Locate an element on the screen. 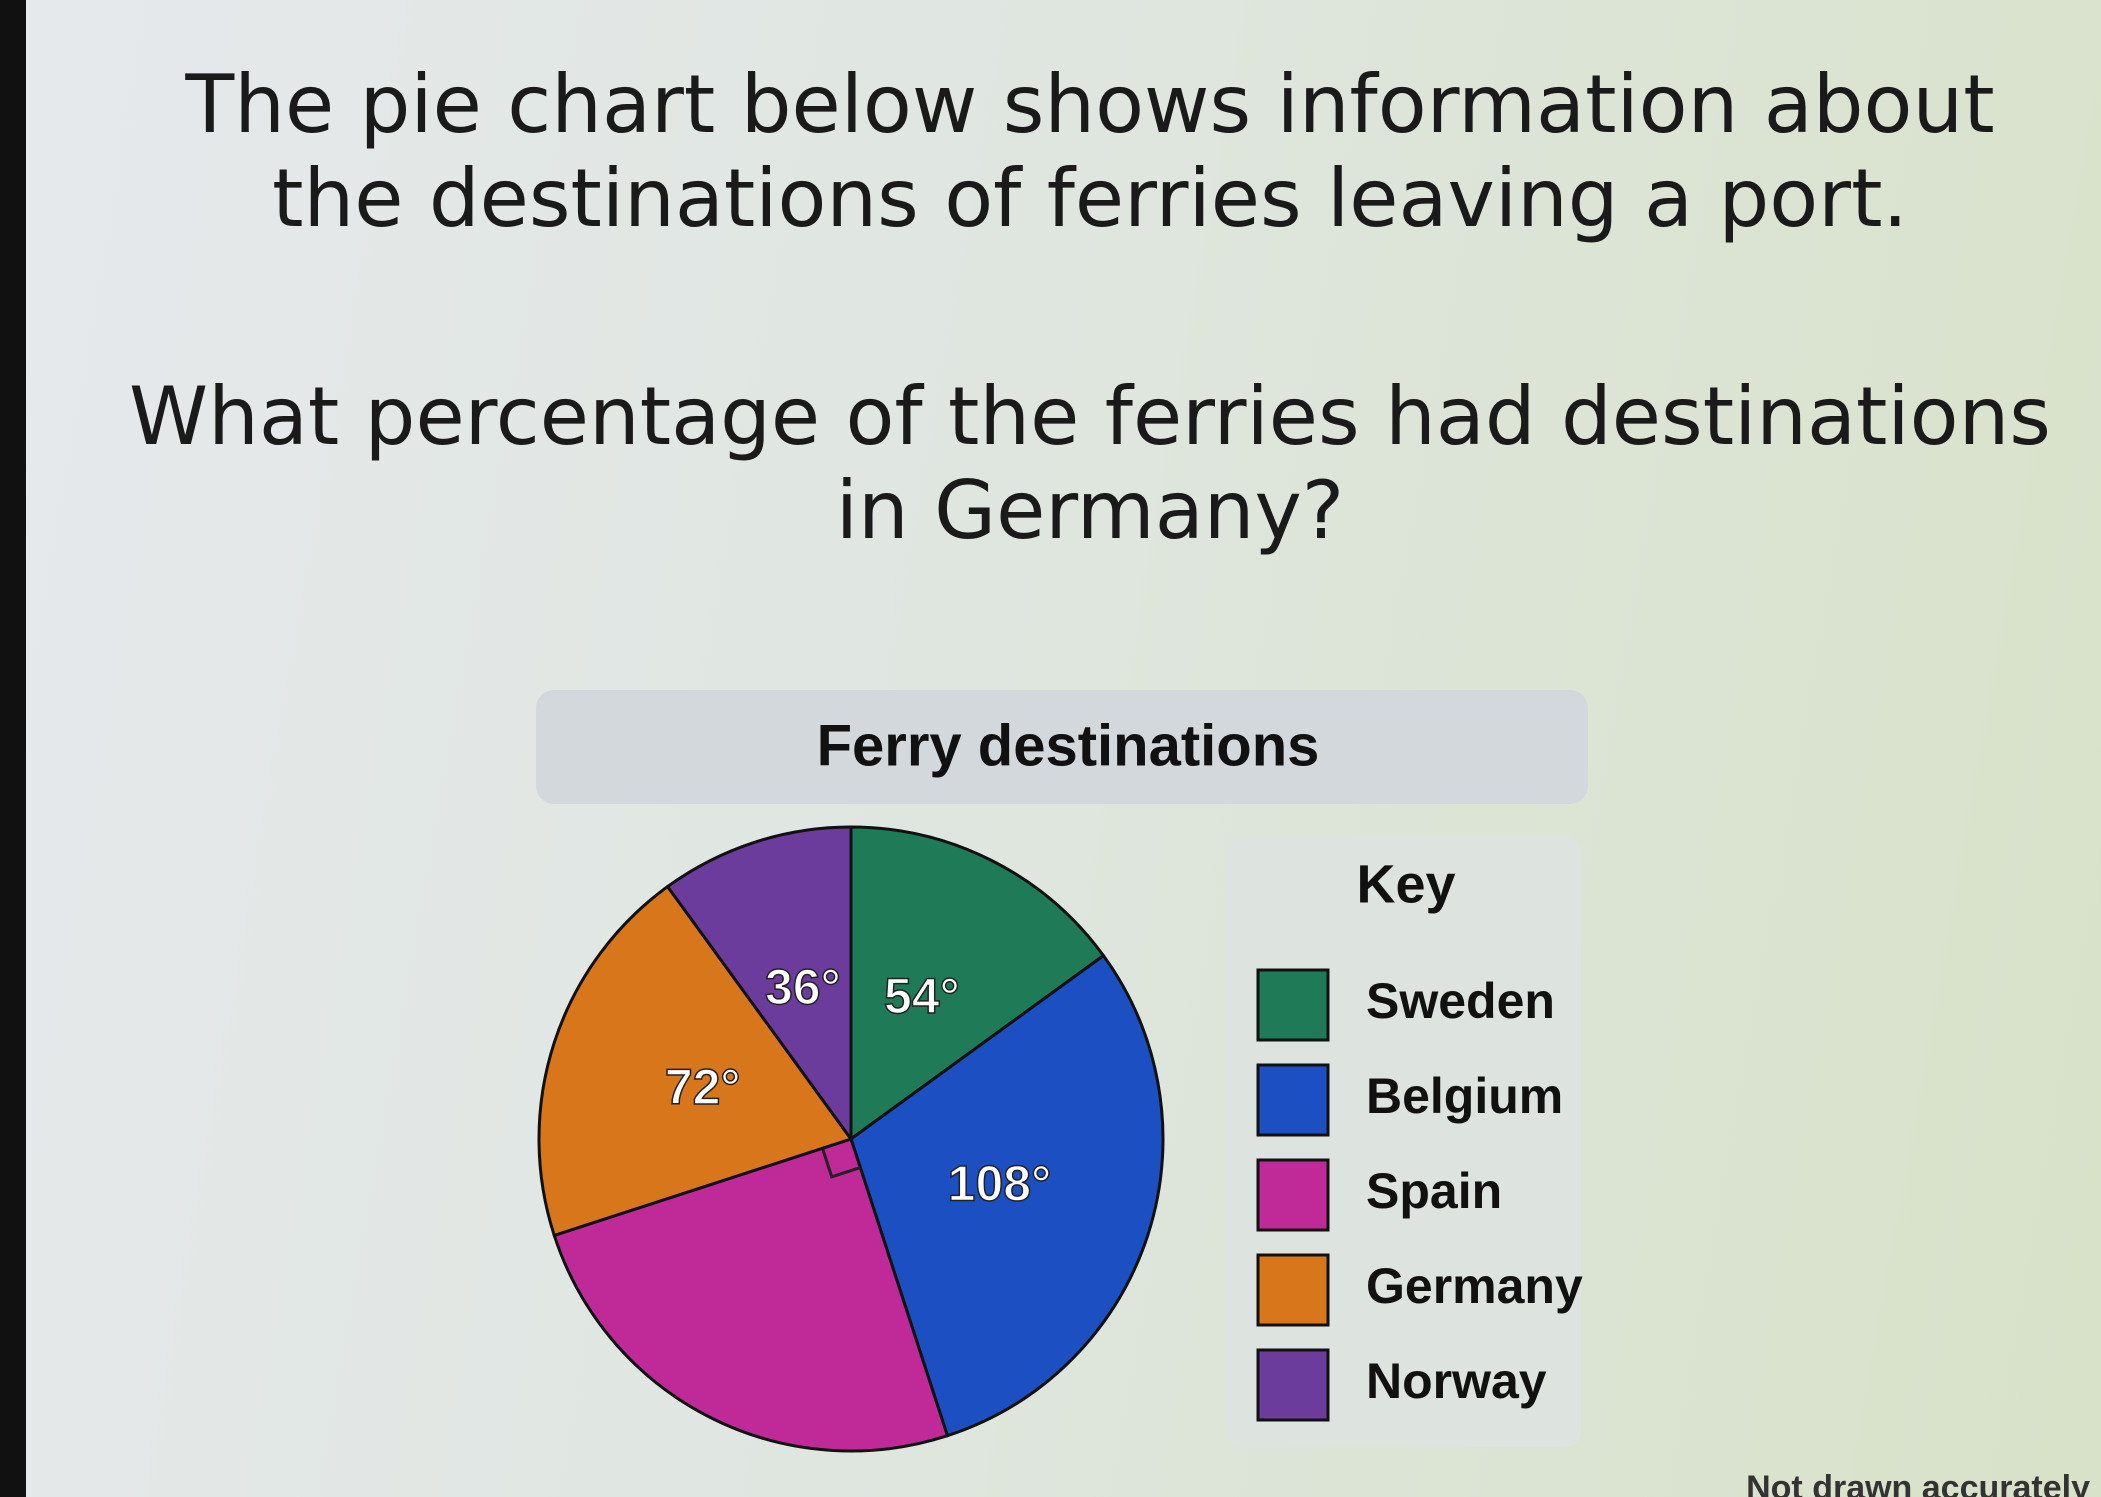 The width and height of the screenshot is (2101, 1497). legend-label: Germany is located at coordinates (1474, 1286).